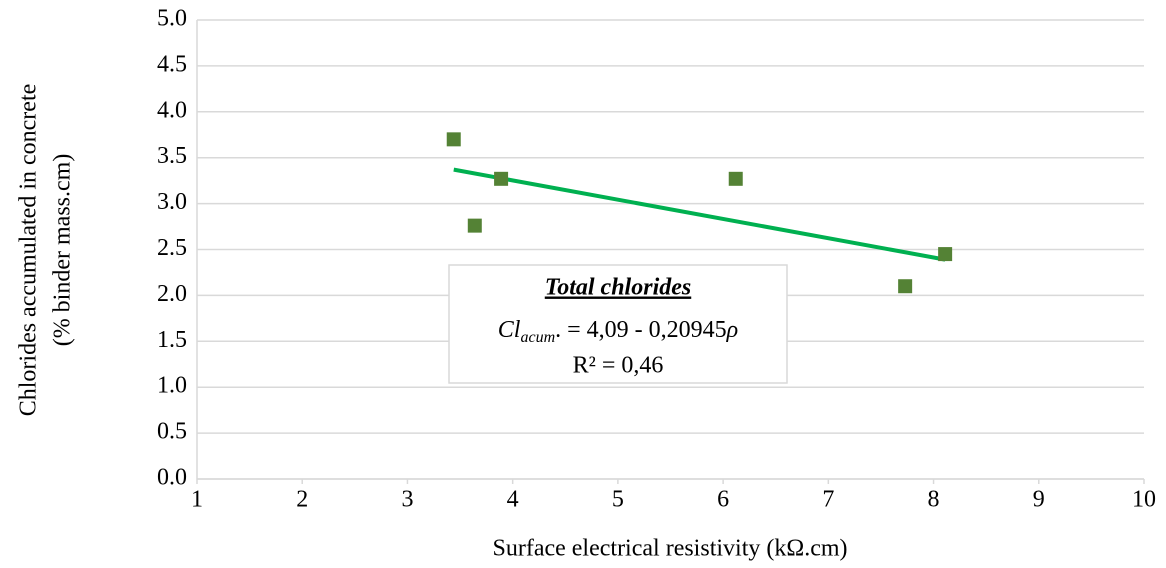 Image resolution: width=1166 pixels, height=568 pixels. What do you see at coordinates (172, 478) in the screenshot?
I see `y-tick-label: 0.0` at bounding box center [172, 478].